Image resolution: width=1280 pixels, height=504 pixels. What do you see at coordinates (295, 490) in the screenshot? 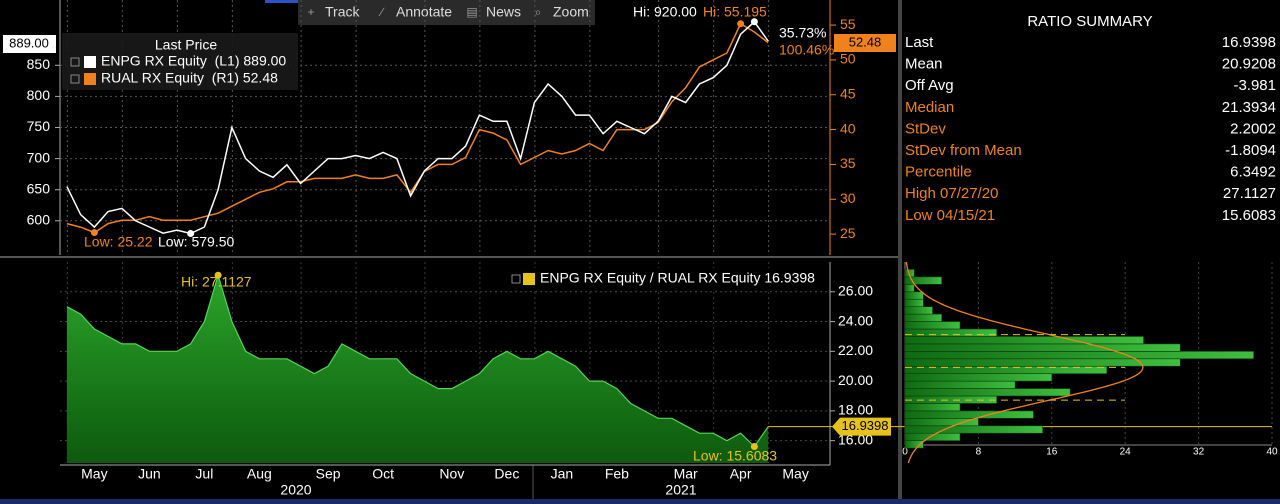
I see `x-group-label: 2020` at bounding box center [295, 490].